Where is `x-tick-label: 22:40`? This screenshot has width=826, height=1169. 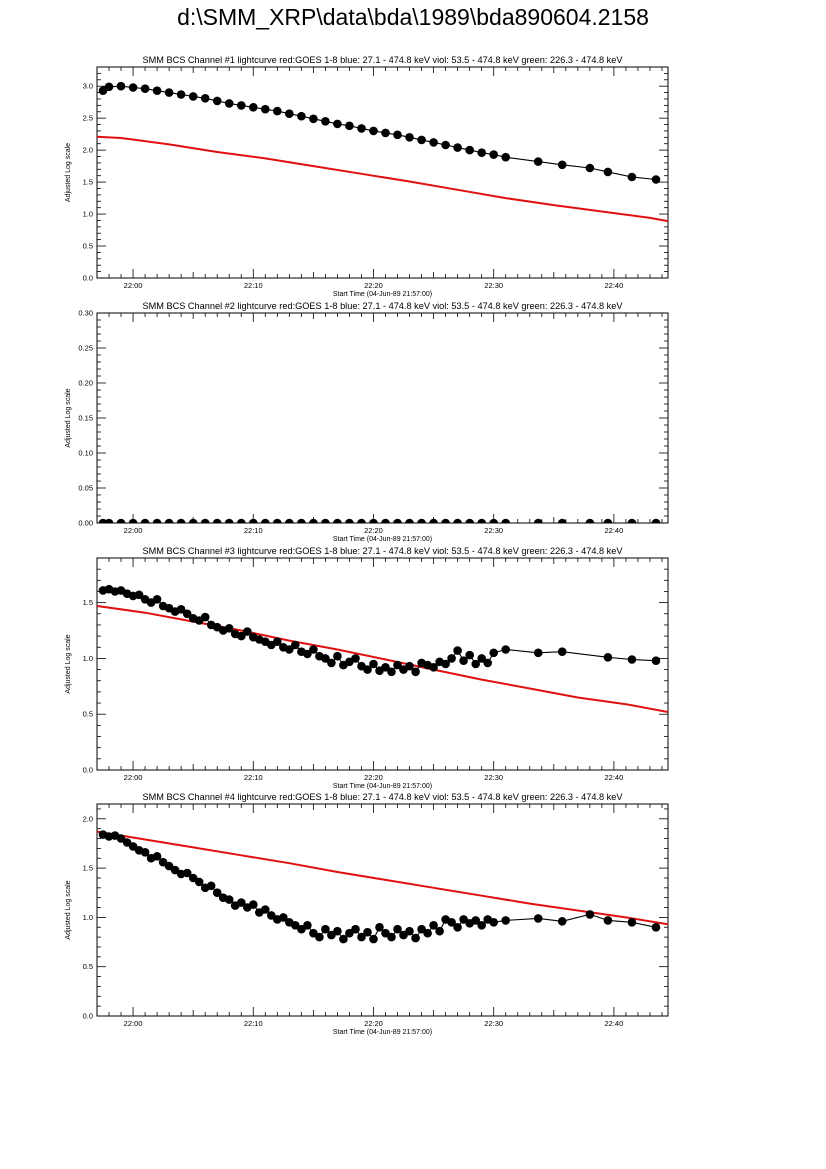 x-tick-label: 22:40 is located at coordinates (614, 530).